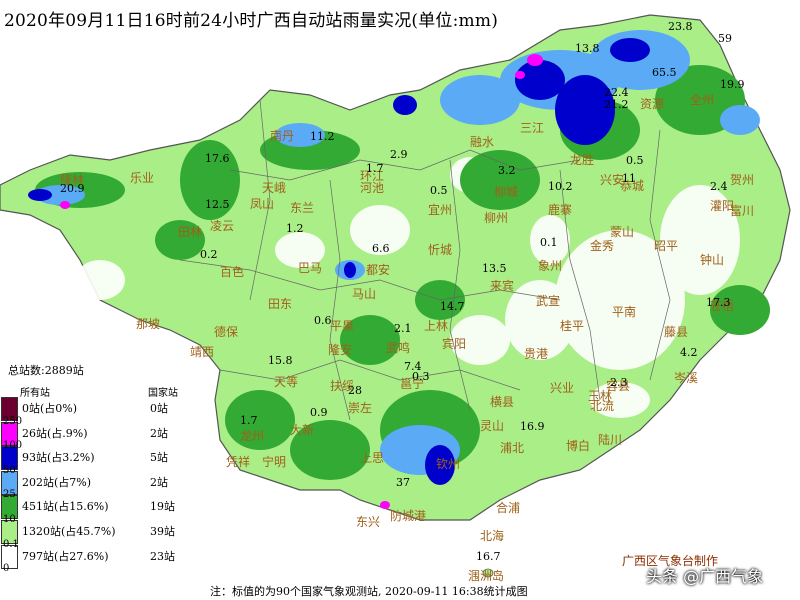  What do you see at coordinates (602, 406) in the screenshot?
I see `place-label: 北流` at bounding box center [602, 406].